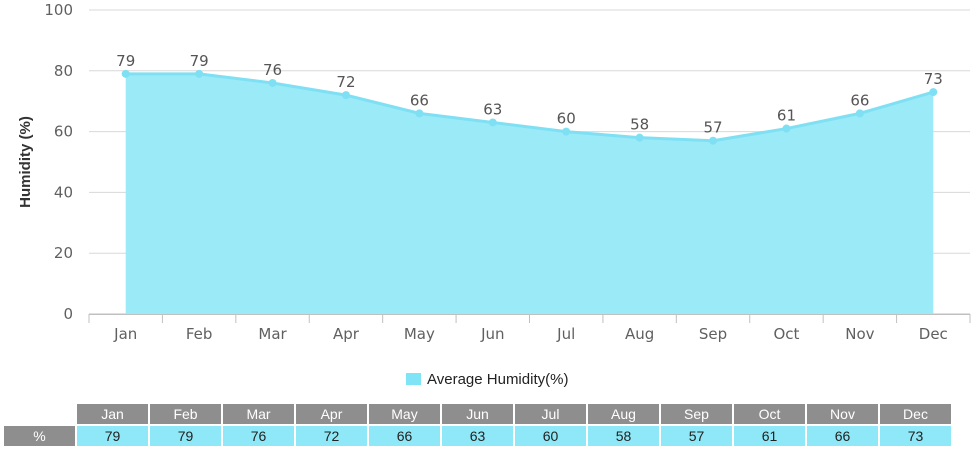 Image resolution: width=980 pixels, height=460 pixels. Describe the element at coordinates (713, 334) in the screenshot. I see `x-tick-label: Sep` at that location.